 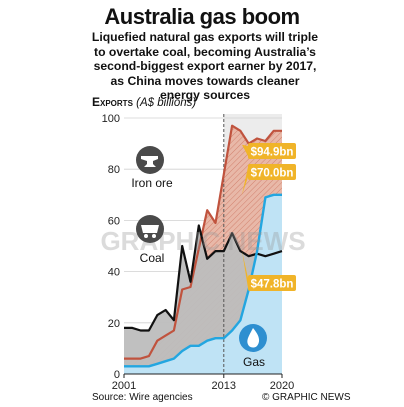 I want to click on callout-pointer-coal, so click(x=245, y=269).